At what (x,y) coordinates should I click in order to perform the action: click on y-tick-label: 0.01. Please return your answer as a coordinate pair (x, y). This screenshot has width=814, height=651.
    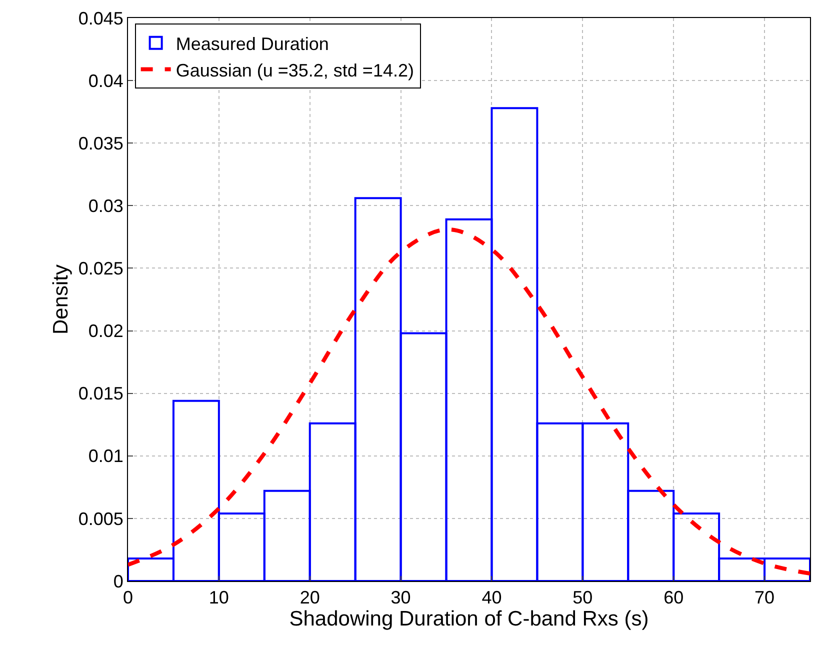
    Looking at the image, I should click on (106, 456).